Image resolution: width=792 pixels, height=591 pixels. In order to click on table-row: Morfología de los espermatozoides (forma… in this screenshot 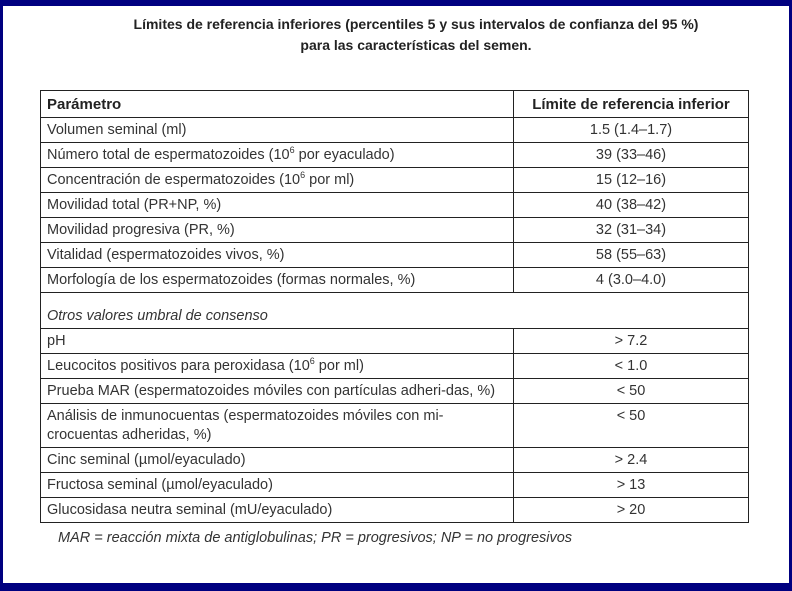, I will do `click(394, 280)`.